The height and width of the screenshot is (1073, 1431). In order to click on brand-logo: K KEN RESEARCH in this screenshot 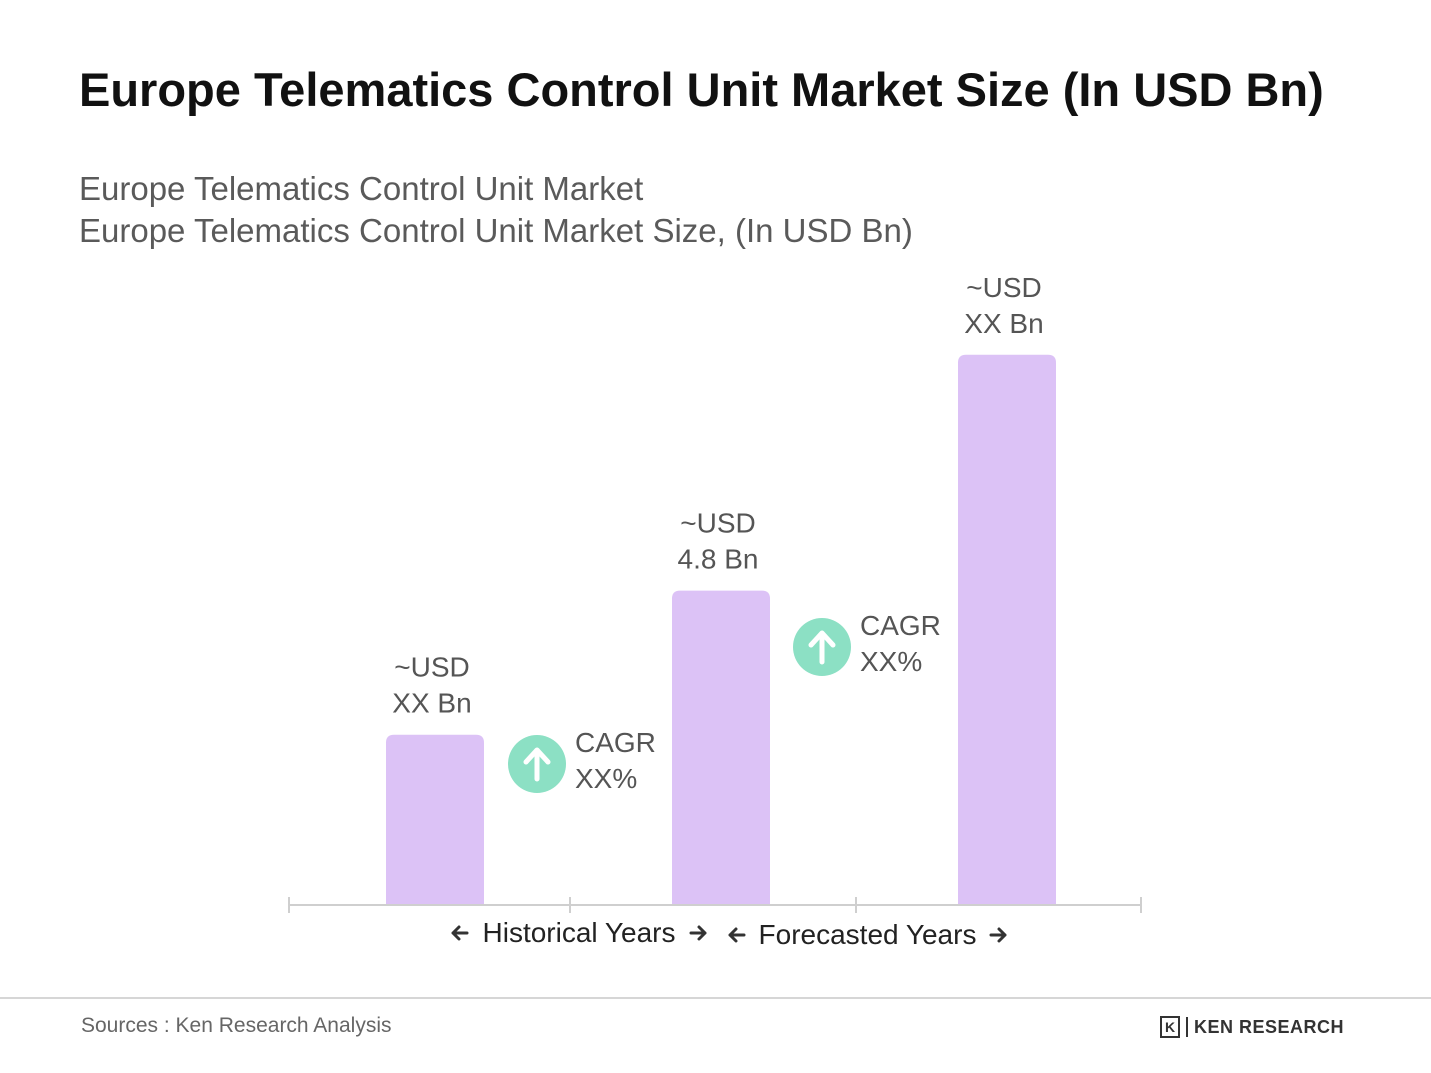, I will do `click(1252, 1027)`.